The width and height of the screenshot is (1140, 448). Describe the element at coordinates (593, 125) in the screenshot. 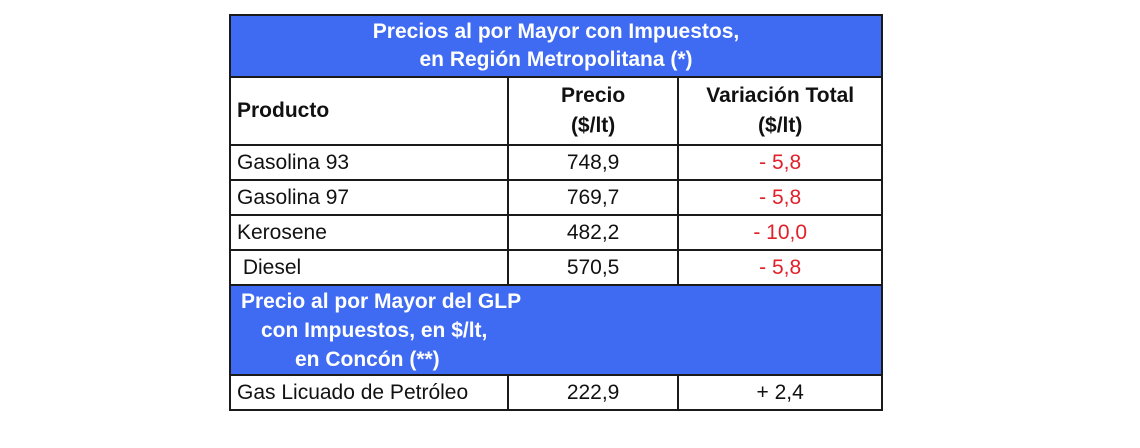

I see `header-price-line2: ($/lt)` at that location.